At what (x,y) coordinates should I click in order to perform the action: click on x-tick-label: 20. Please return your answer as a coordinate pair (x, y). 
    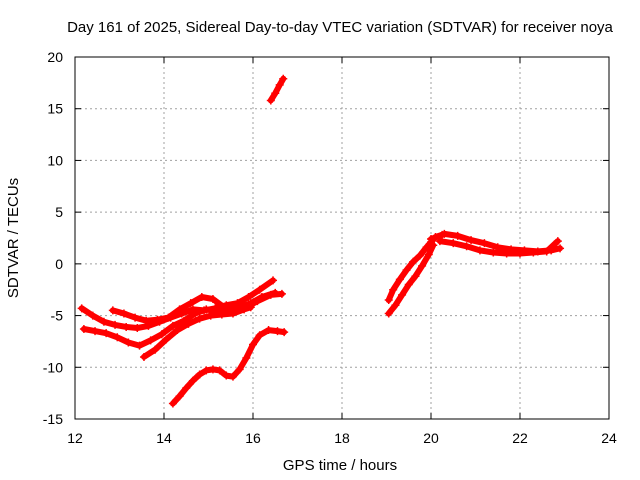
    Looking at the image, I should click on (431, 438).